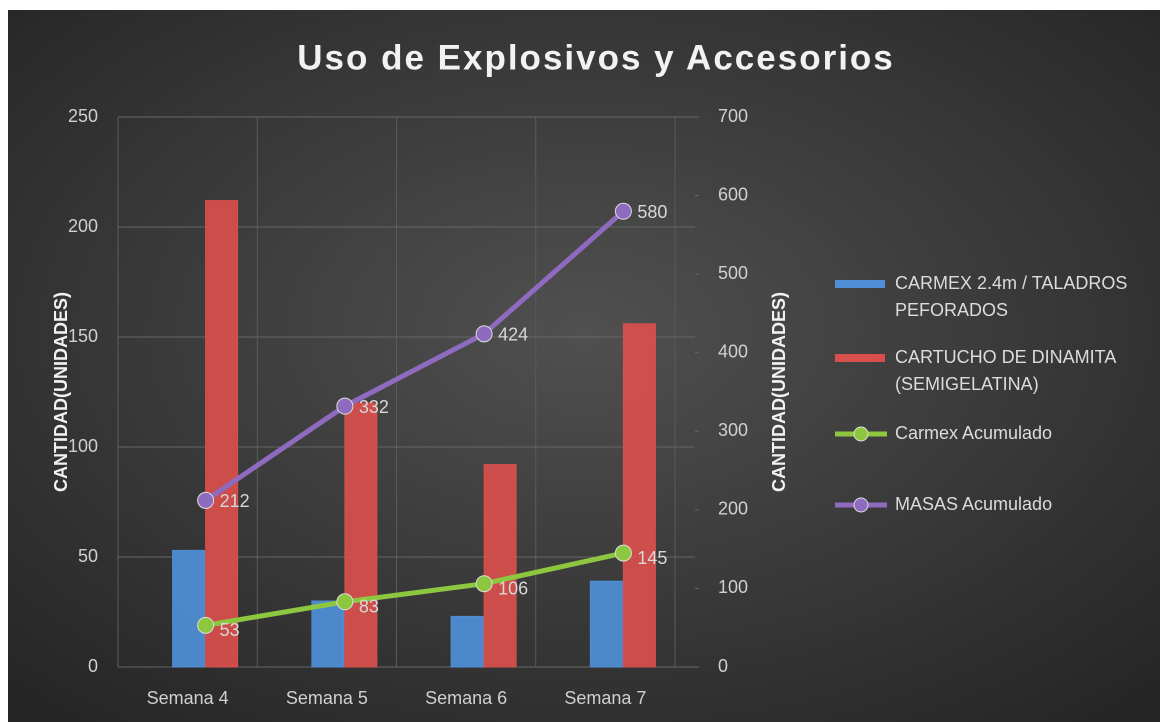  What do you see at coordinates (327, 698) in the screenshot?
I see `x-tick-label: Semana 5` at bounding box center [327, 698].